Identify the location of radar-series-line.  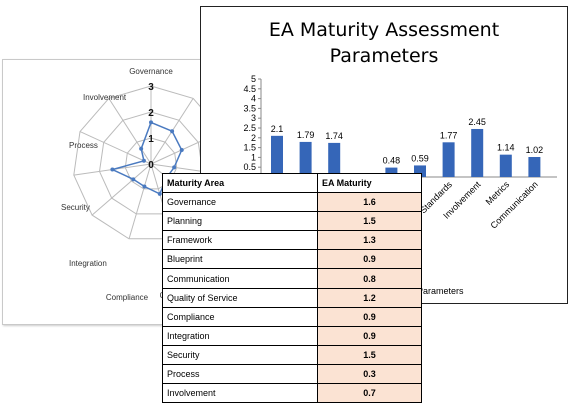
(146, 158).